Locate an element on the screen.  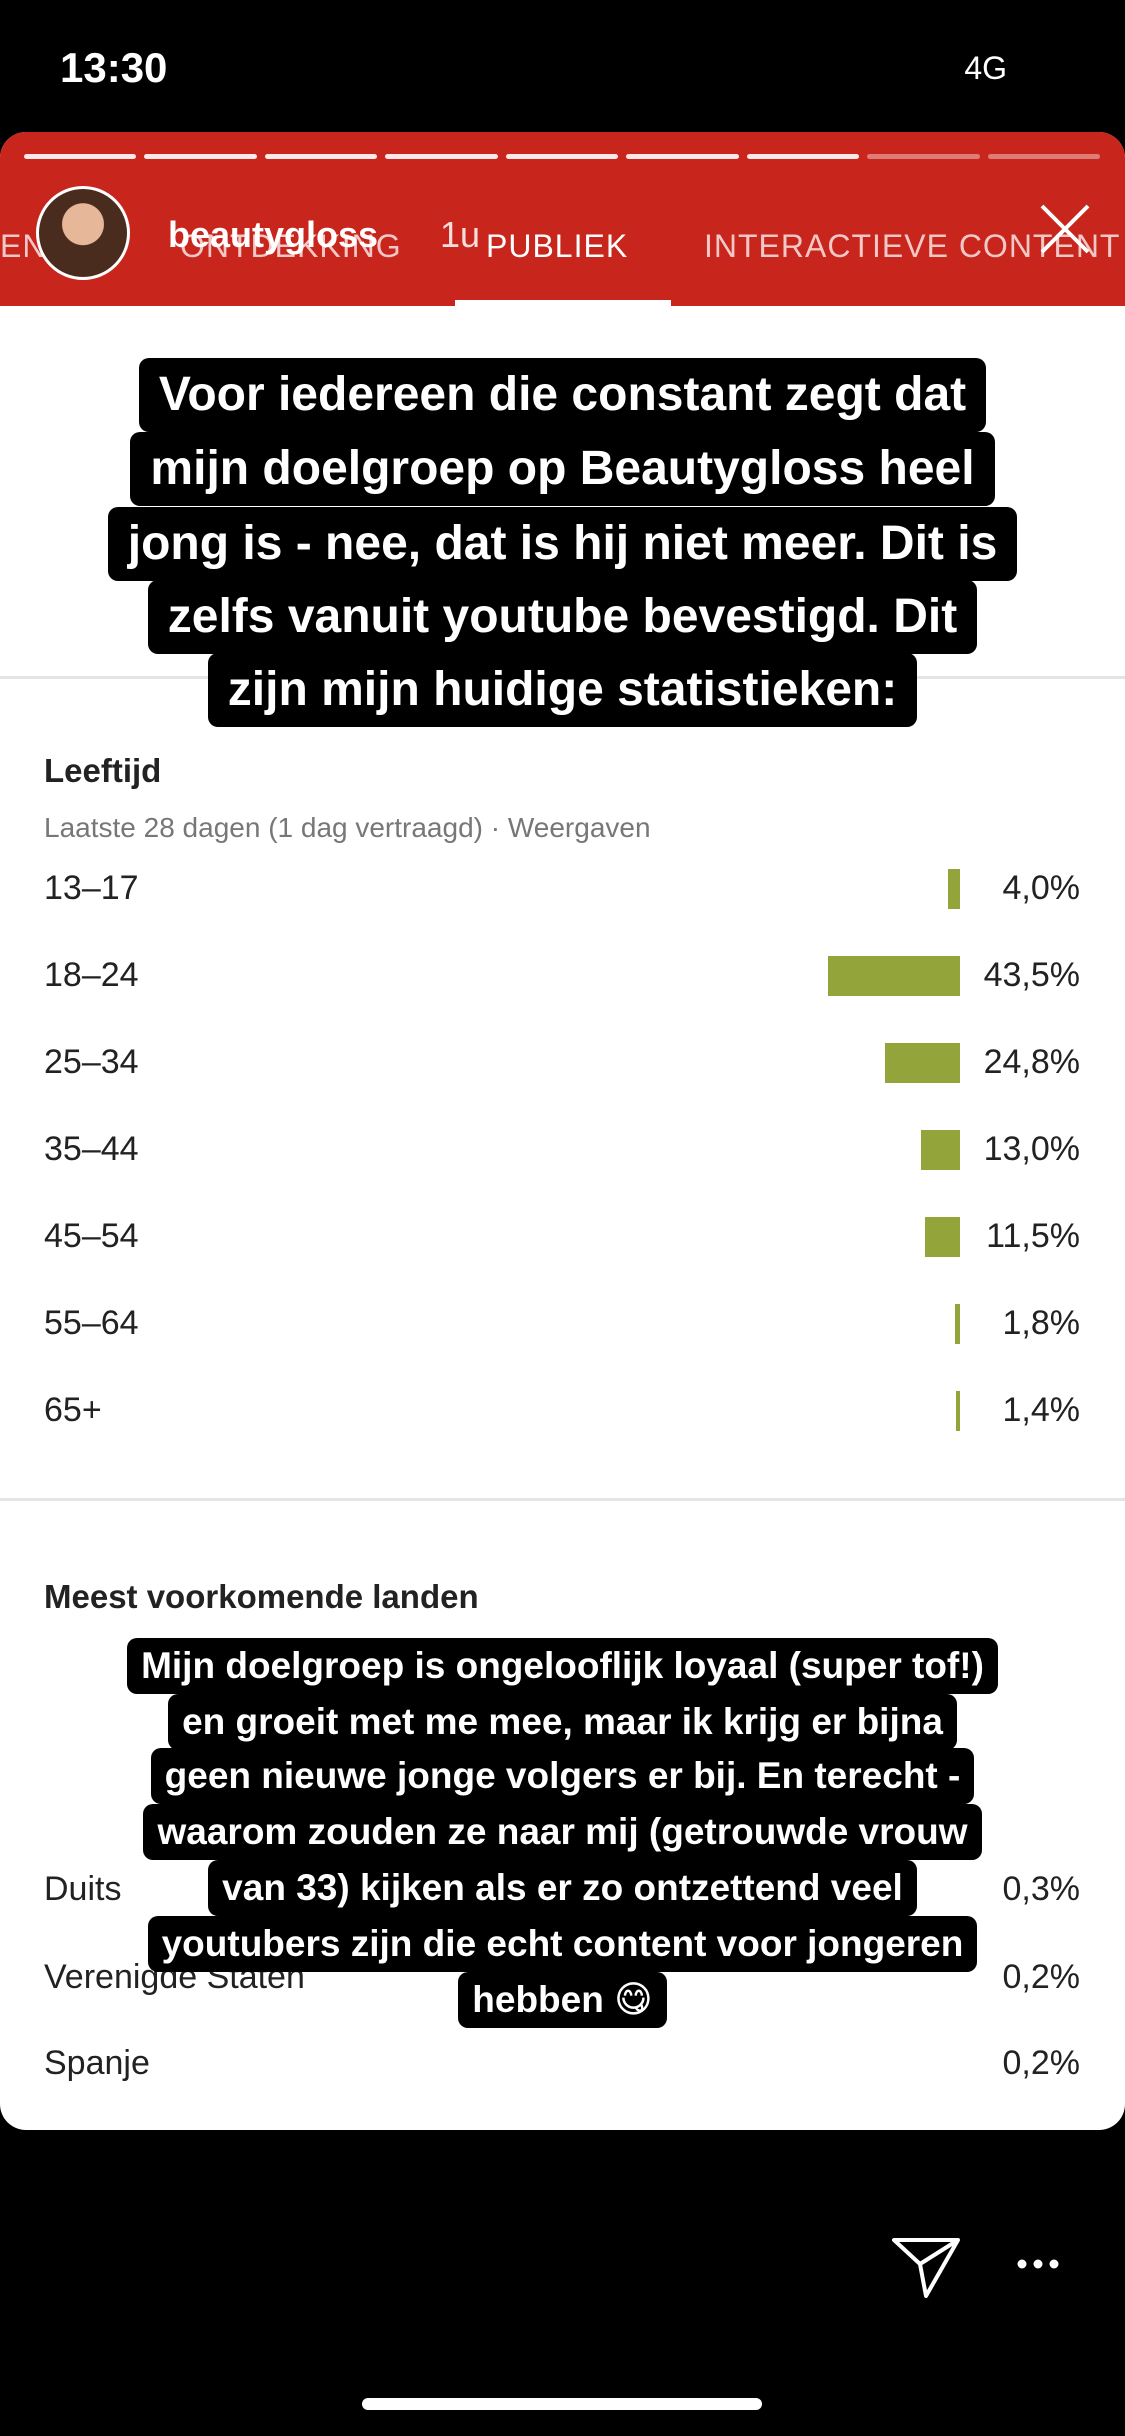
age-label: 13–17 is located at coordinates (91, 888).